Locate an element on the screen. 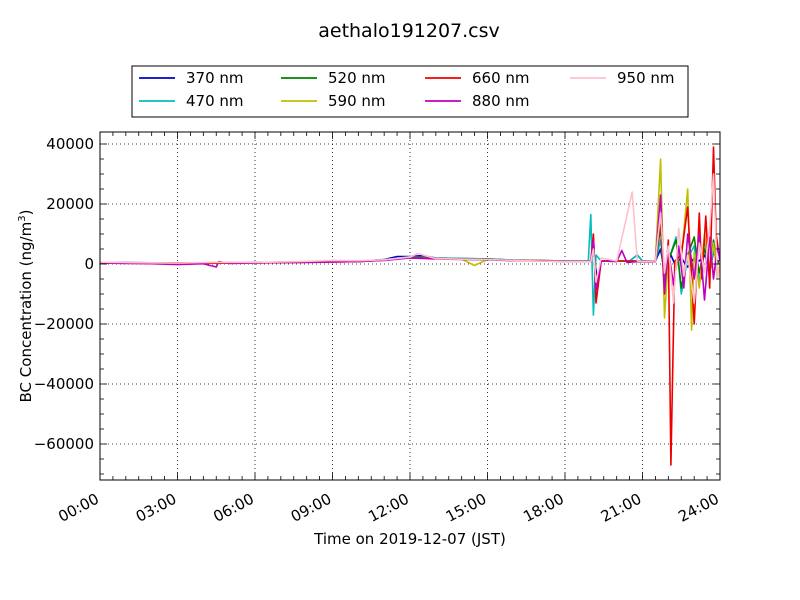 The image size is (800, 600). y-tick-label: −60000 is located at coordinates (64, 444).